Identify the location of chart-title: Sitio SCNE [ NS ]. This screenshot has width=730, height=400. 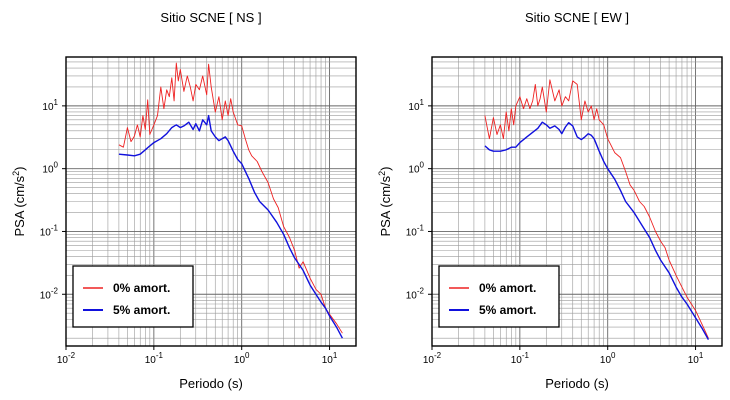
(210, 17).